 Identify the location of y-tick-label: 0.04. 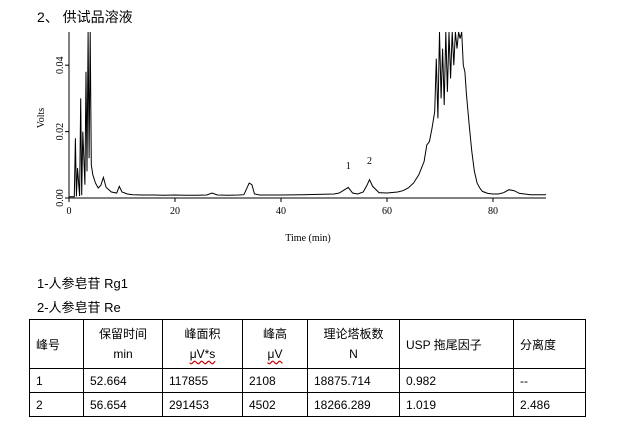
(60, 65).